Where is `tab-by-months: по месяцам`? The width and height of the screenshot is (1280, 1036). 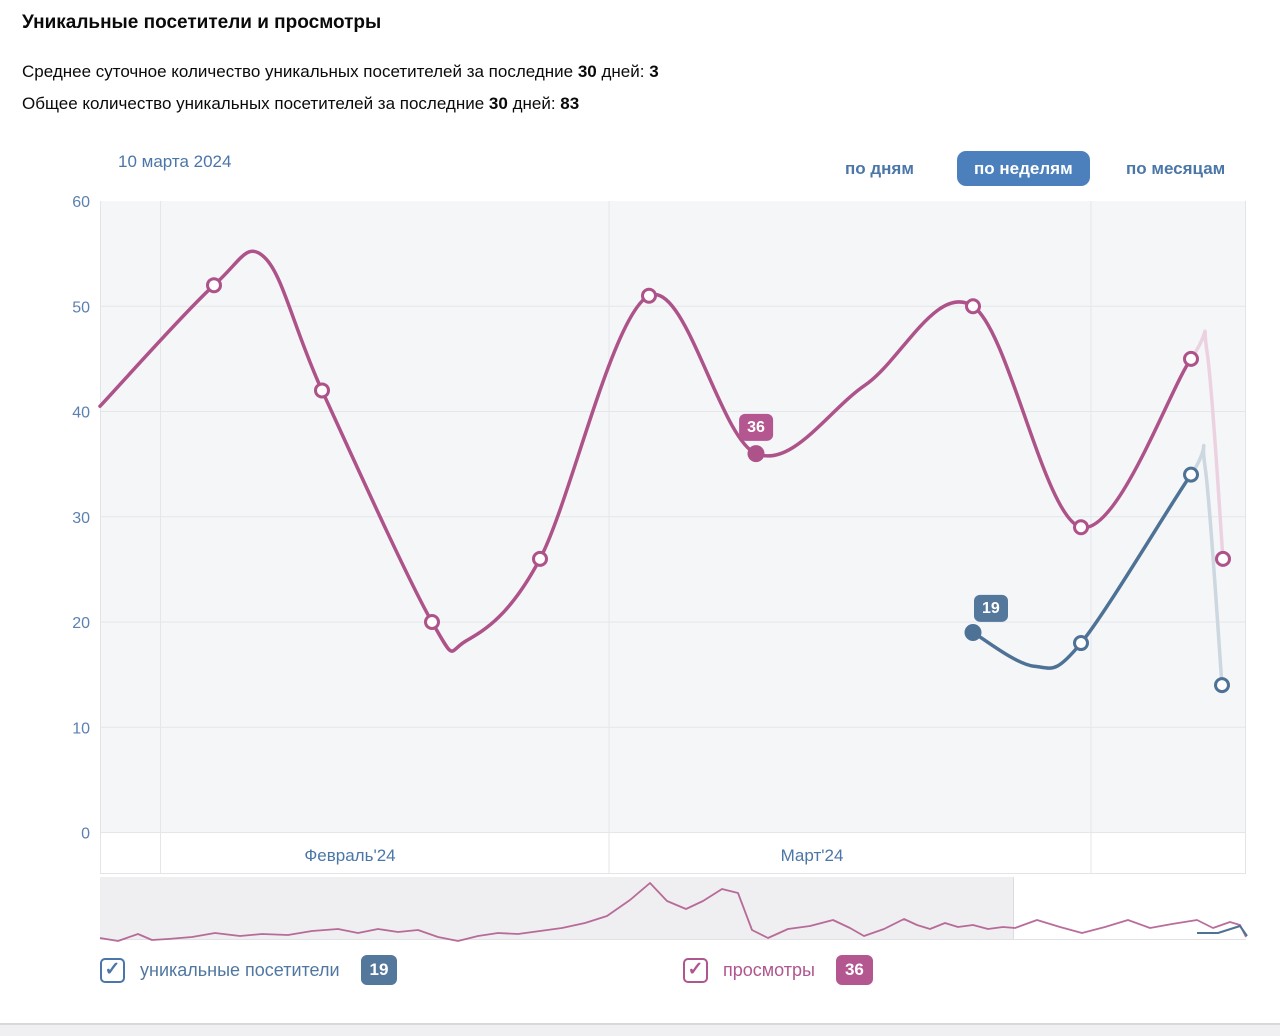 tab-by-months: по месяцам is located at coordinates (1176, 168).